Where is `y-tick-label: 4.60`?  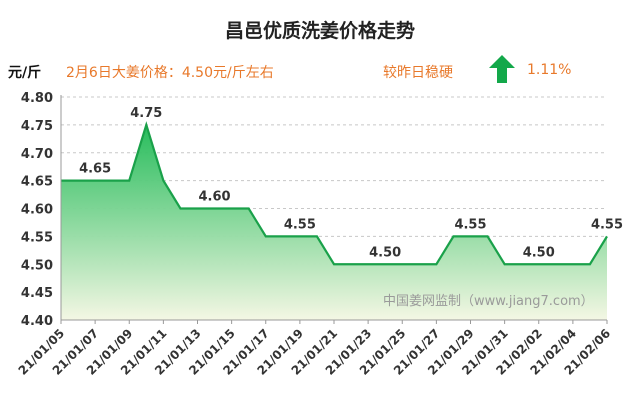 y-tick-label: 4.60 is located at coordinates (37, 210).